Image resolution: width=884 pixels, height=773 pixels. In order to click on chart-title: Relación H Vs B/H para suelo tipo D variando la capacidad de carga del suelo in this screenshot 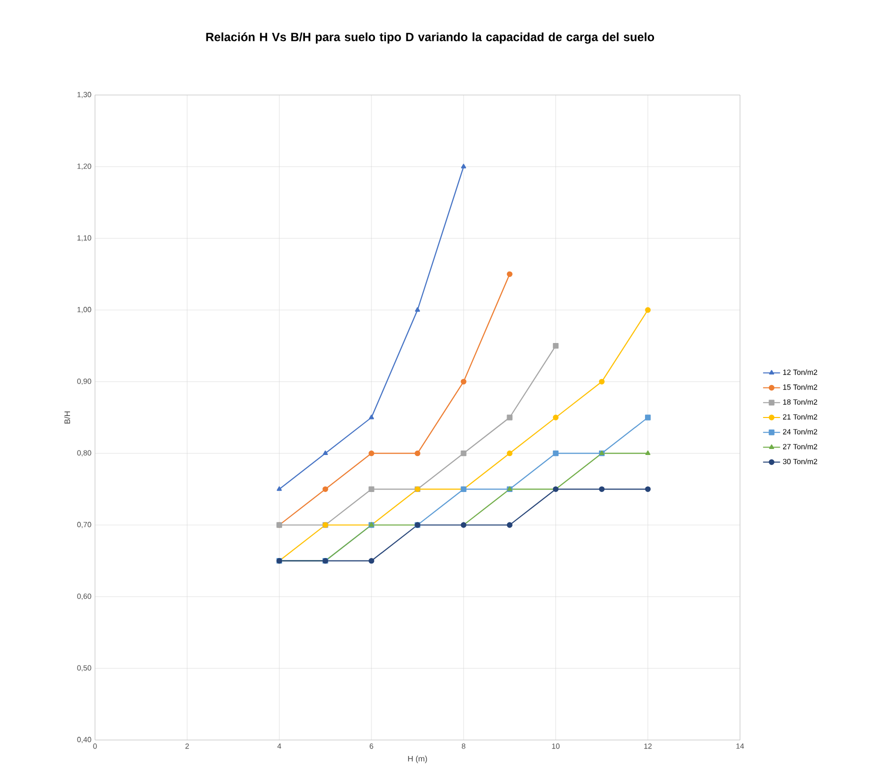, I will do `click(430, 38)`.